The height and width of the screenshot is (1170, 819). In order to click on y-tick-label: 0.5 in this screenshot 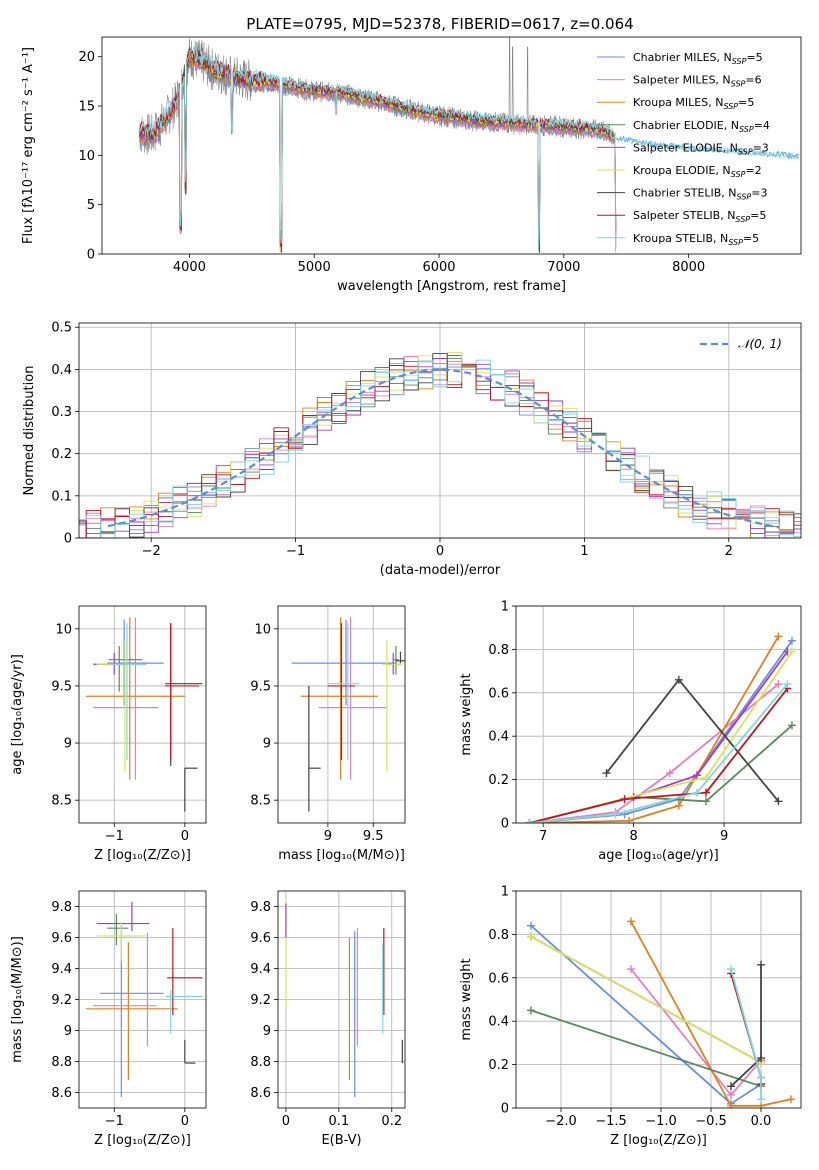, I will do `click(61, 328)`.